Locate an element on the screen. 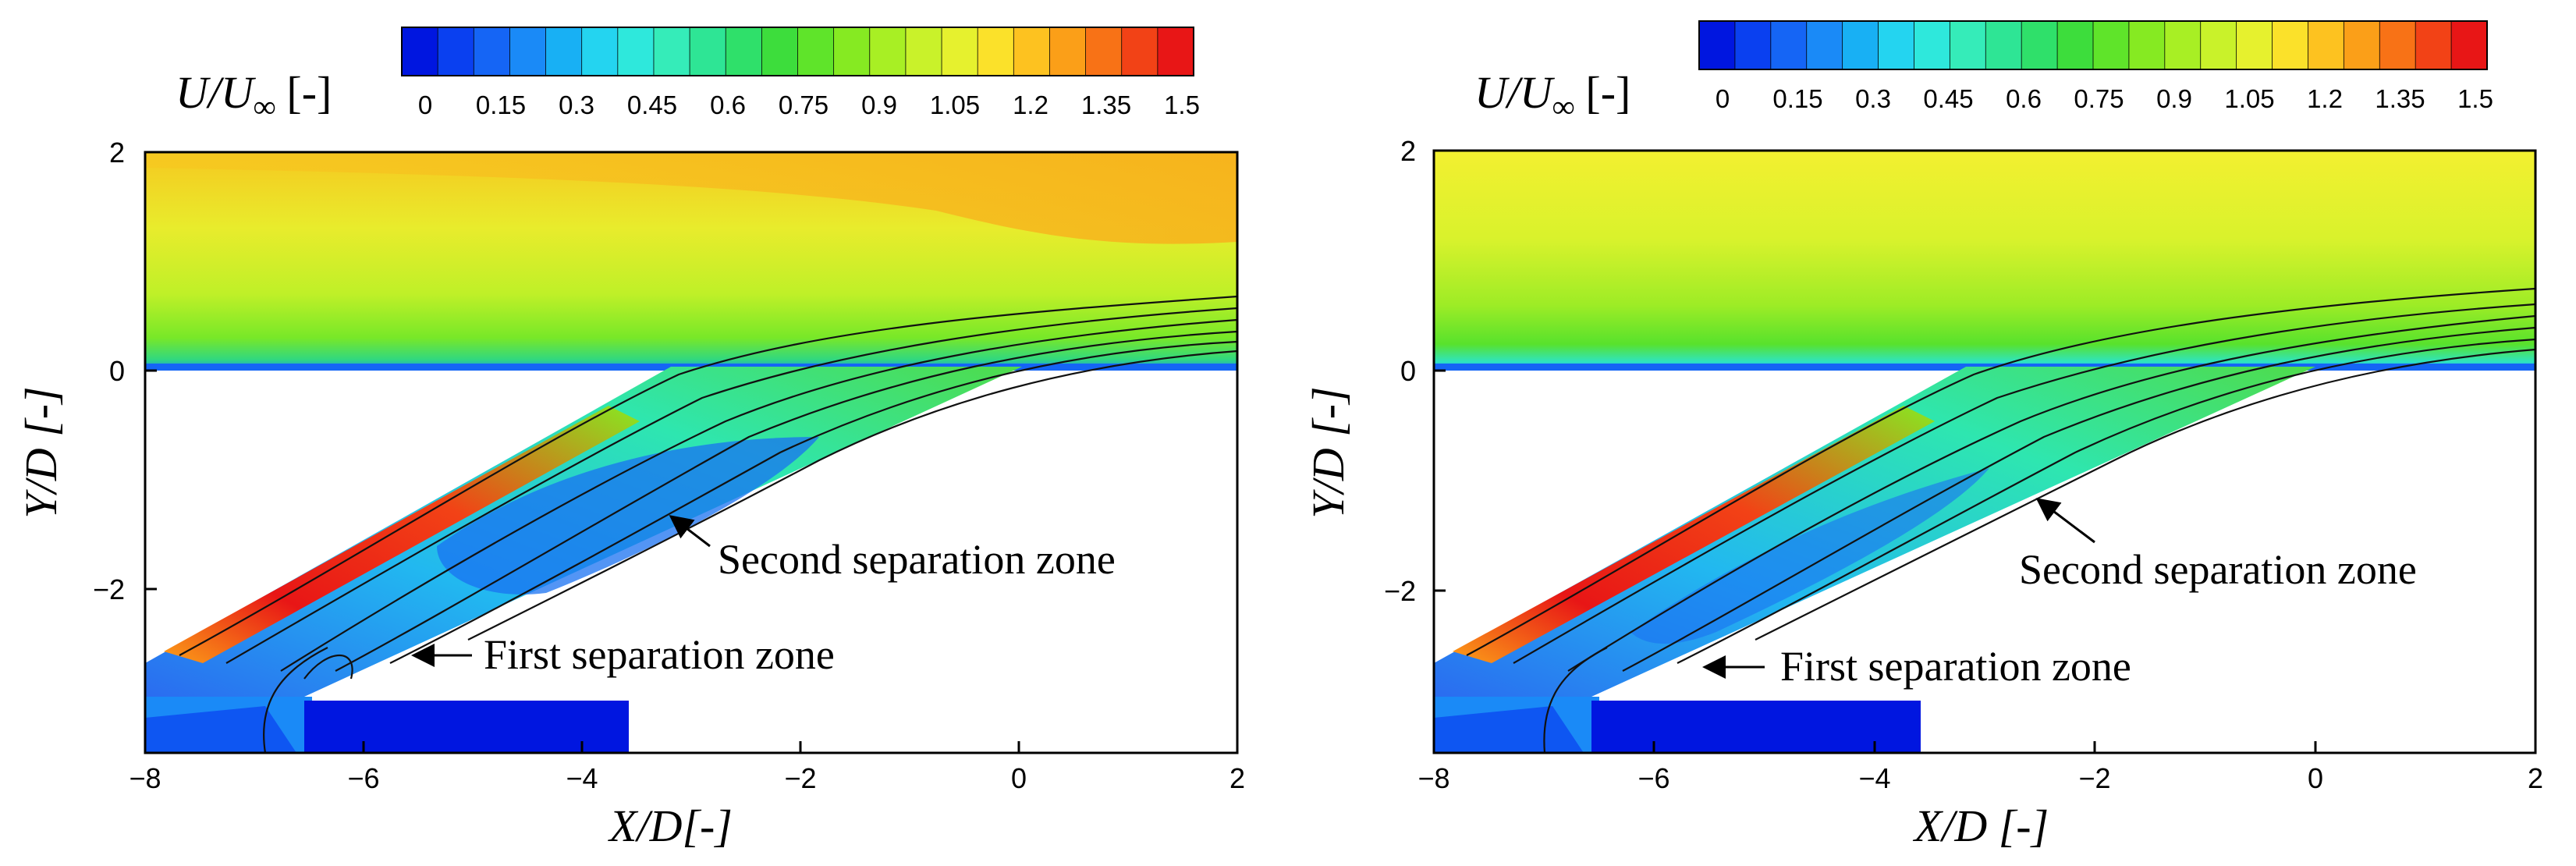  colorbar-swatches is located at coordinates (2093, 45).